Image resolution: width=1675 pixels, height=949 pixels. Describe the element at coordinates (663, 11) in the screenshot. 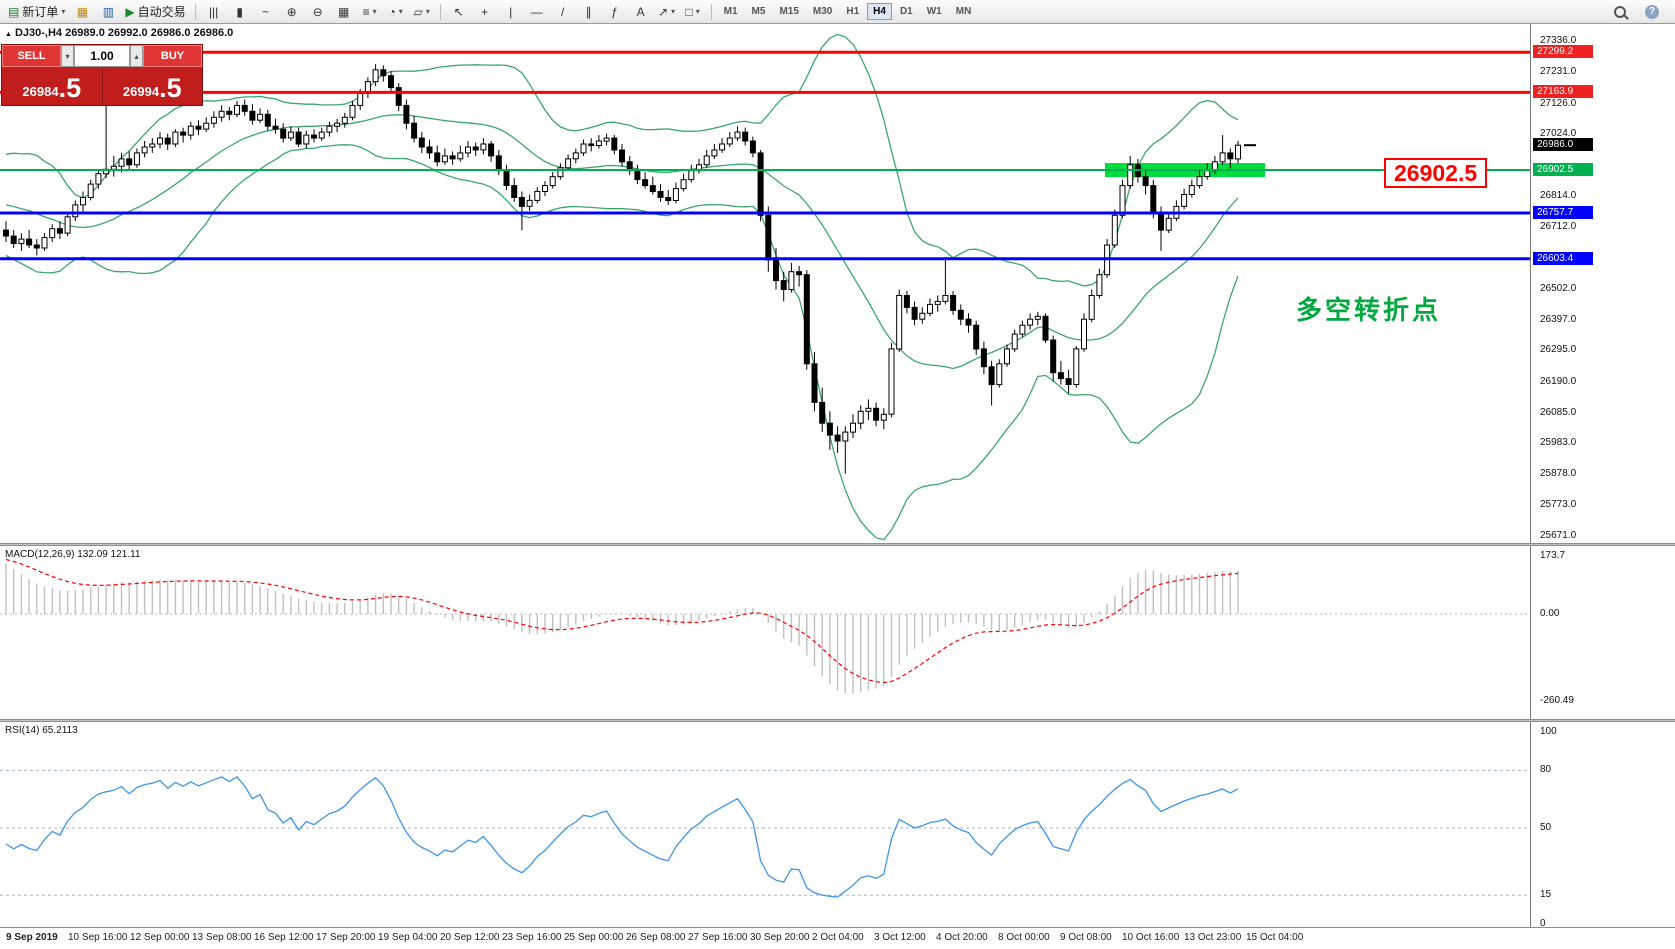

I see `arrows-icon: ↗` at that location.